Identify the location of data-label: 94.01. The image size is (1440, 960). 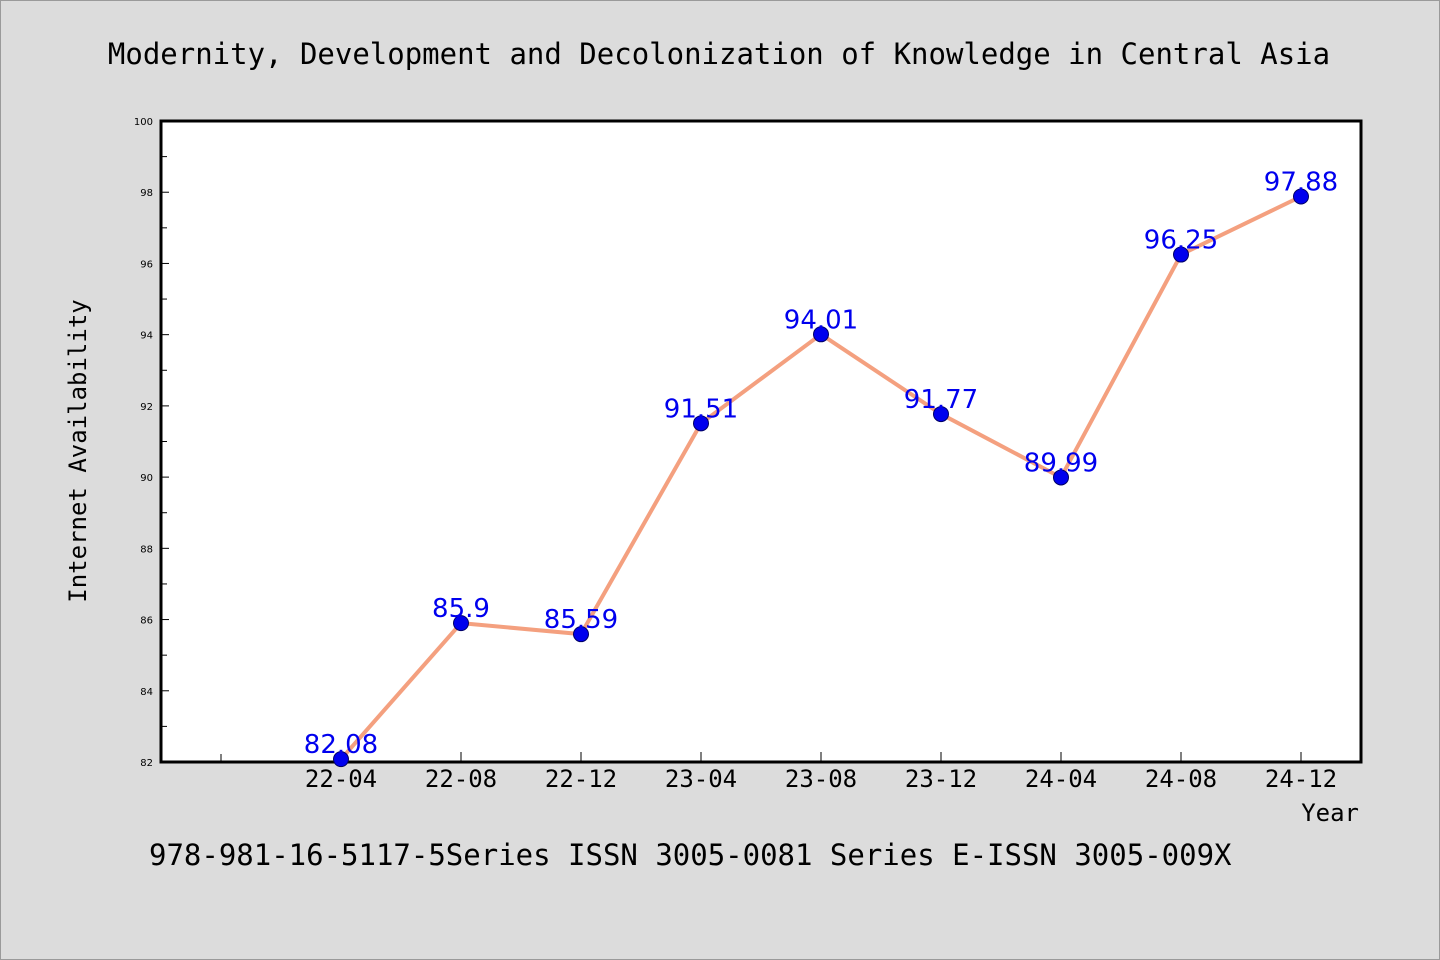
(821, 320).